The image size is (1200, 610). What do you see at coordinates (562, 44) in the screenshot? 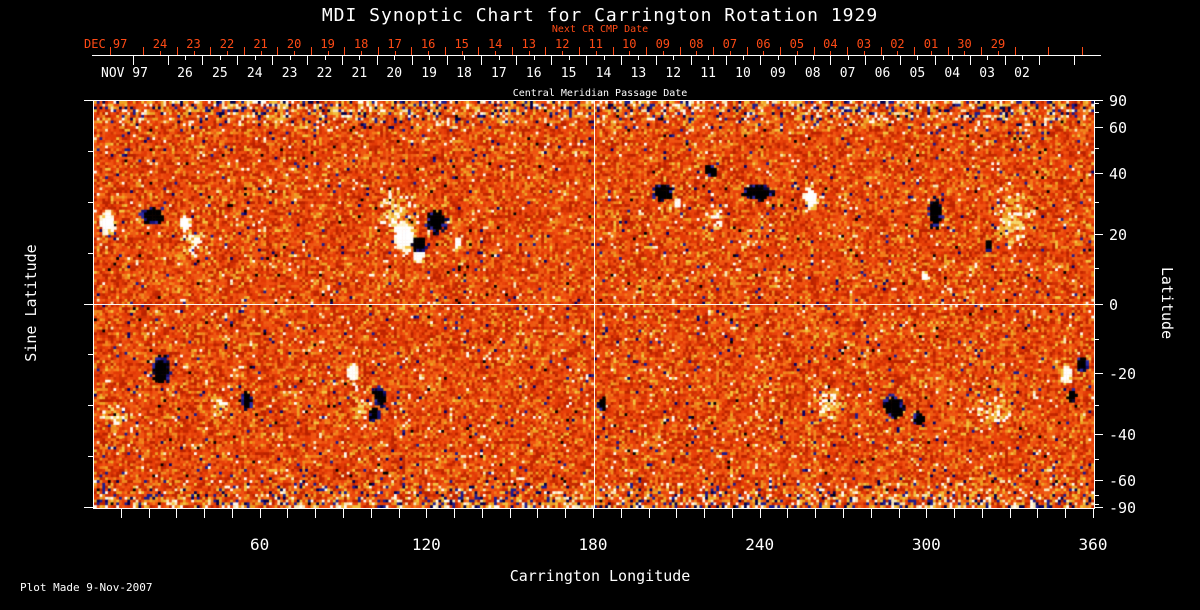
I see `next-cr-date-tick-label: 12` at bounding box center [562, 44].